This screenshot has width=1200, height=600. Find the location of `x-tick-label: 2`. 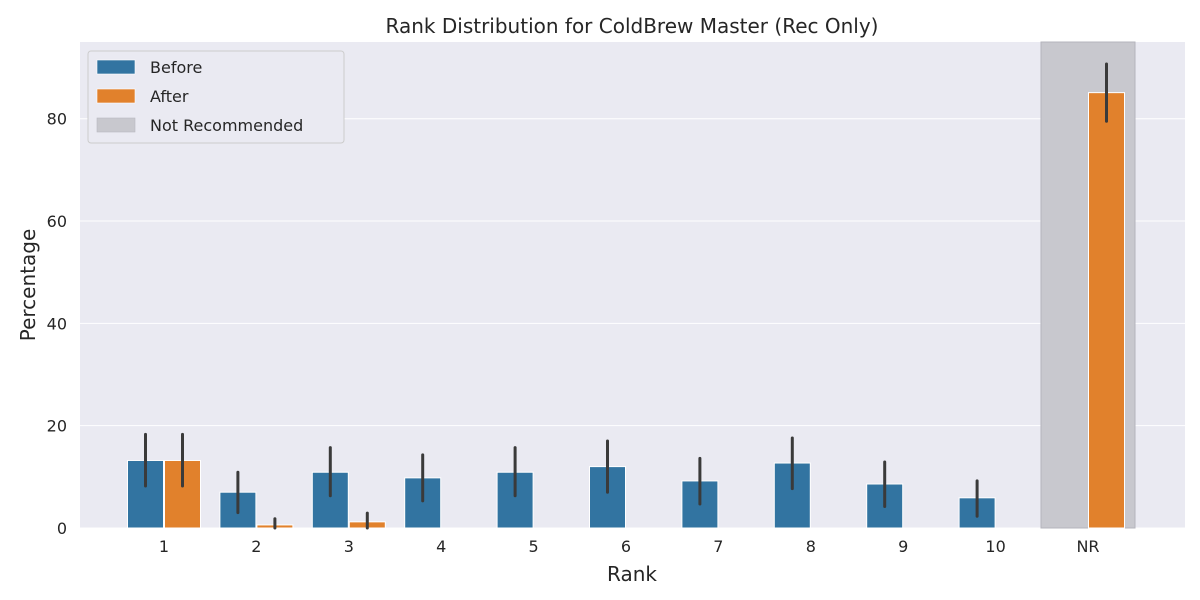

x-tick-label: 2 is located at coordinates (256, 546).